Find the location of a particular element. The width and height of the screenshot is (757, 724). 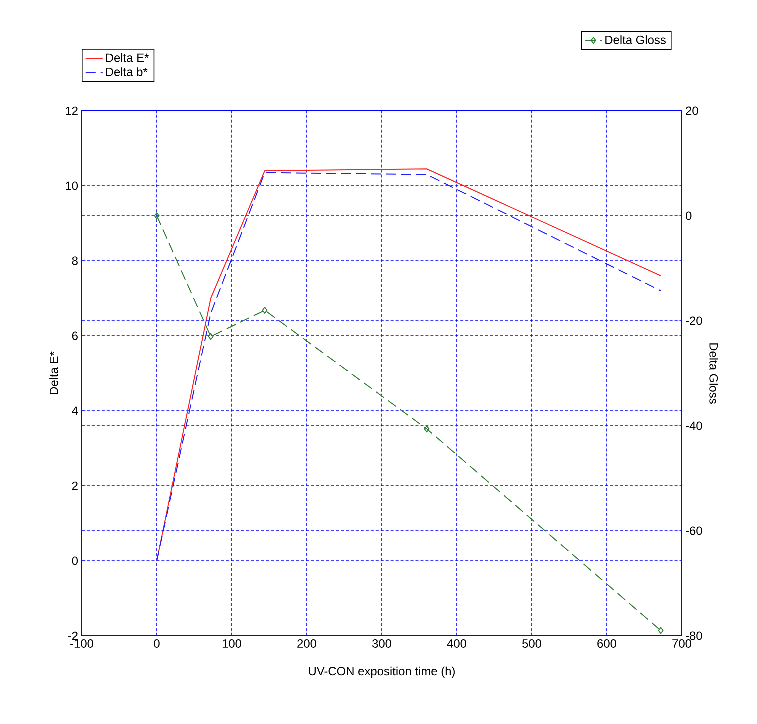

x-tick-label: 100 is located at coordinates (232, 644).